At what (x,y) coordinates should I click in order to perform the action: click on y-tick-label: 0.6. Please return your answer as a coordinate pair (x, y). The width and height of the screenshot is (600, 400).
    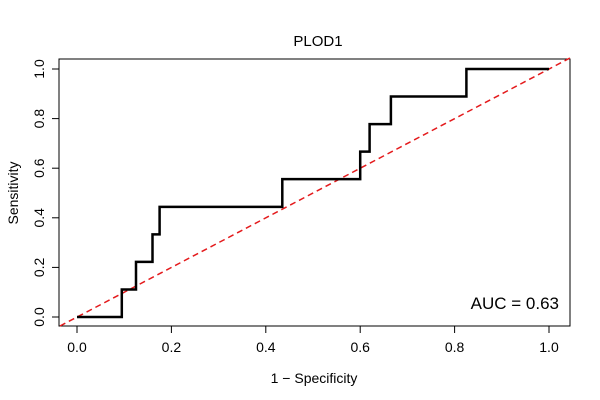
    Looking at the image, I should click on (39, 168).